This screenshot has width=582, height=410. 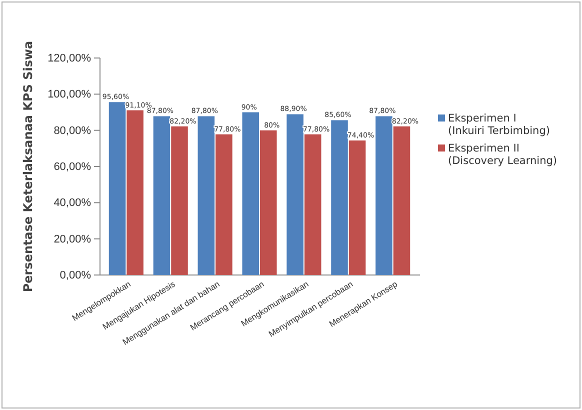 I want to click on y-tick-label: 0,00%, so click(x=76, y=276).